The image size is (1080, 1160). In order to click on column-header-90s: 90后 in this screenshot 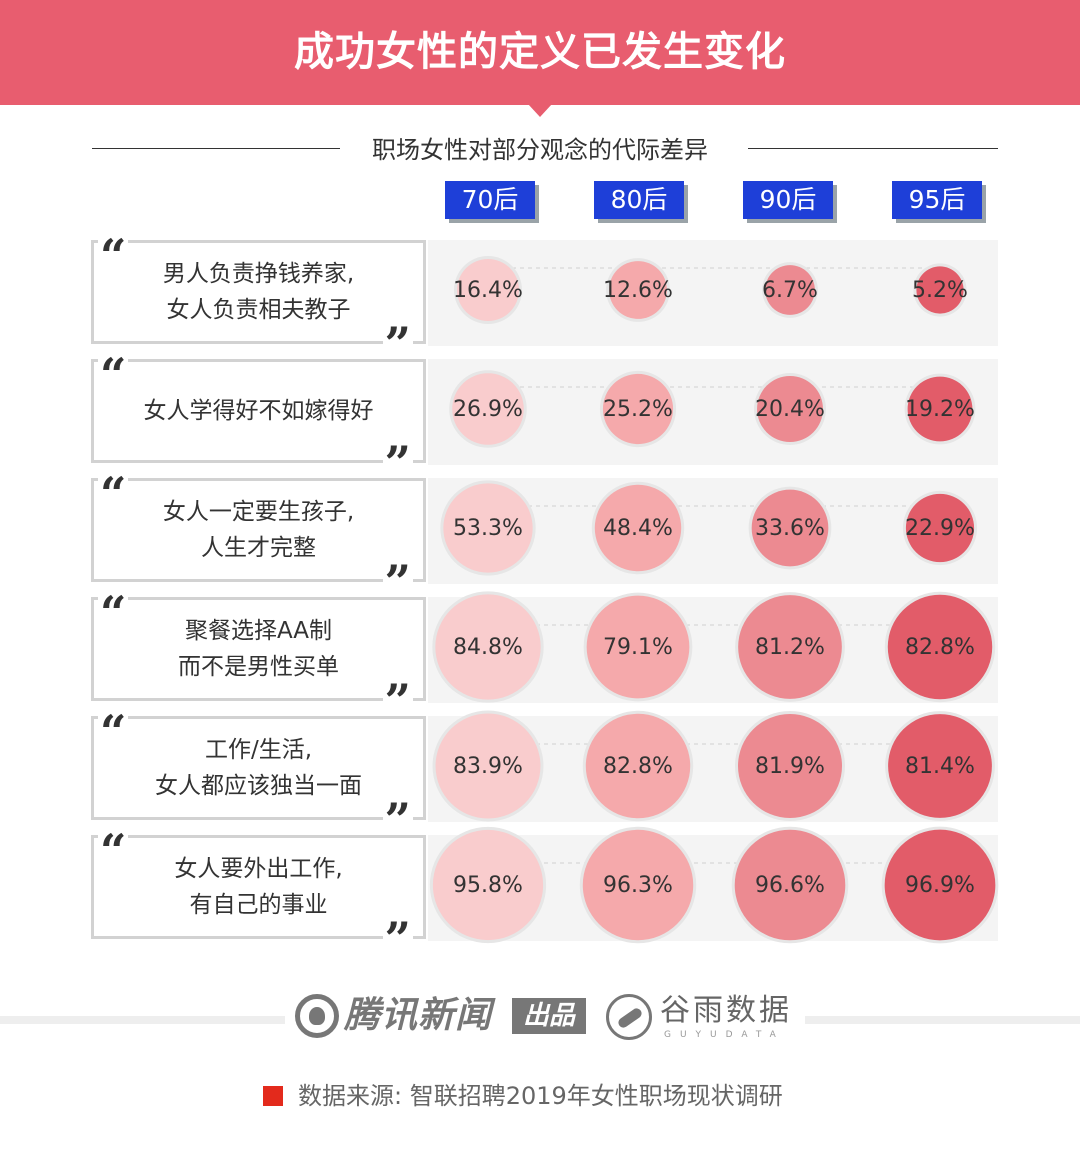, I will do `click(788, 200)`.